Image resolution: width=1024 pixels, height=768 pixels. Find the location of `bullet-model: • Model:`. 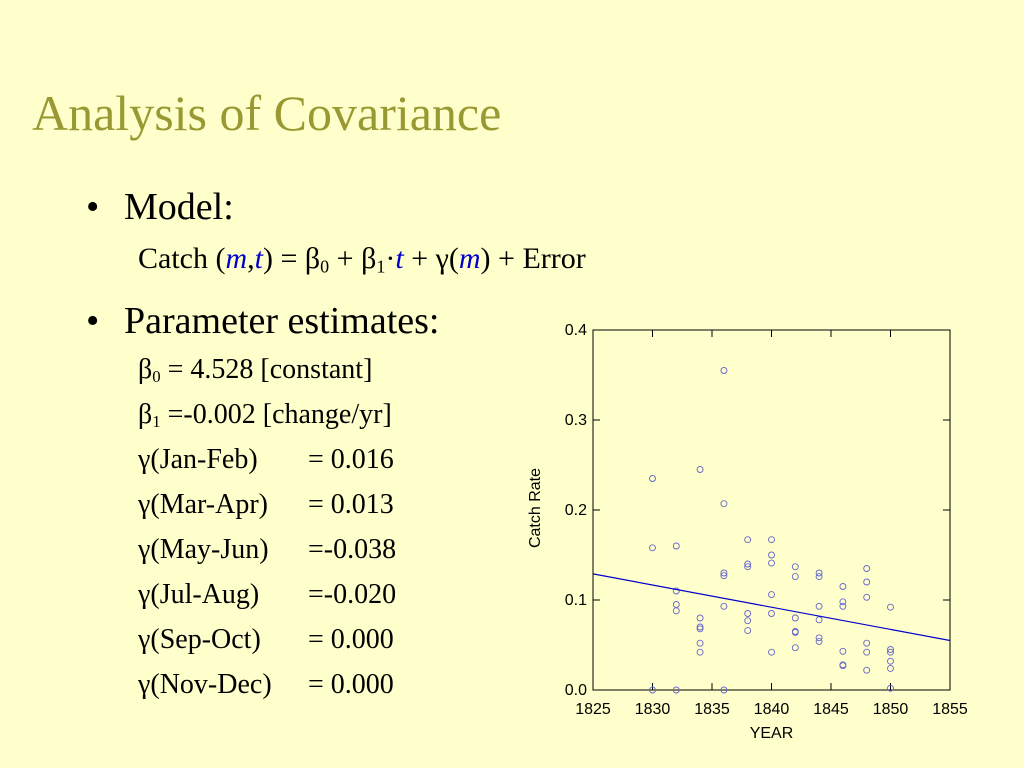

bullet-model: • Model: is located at coordinates (160, 207).